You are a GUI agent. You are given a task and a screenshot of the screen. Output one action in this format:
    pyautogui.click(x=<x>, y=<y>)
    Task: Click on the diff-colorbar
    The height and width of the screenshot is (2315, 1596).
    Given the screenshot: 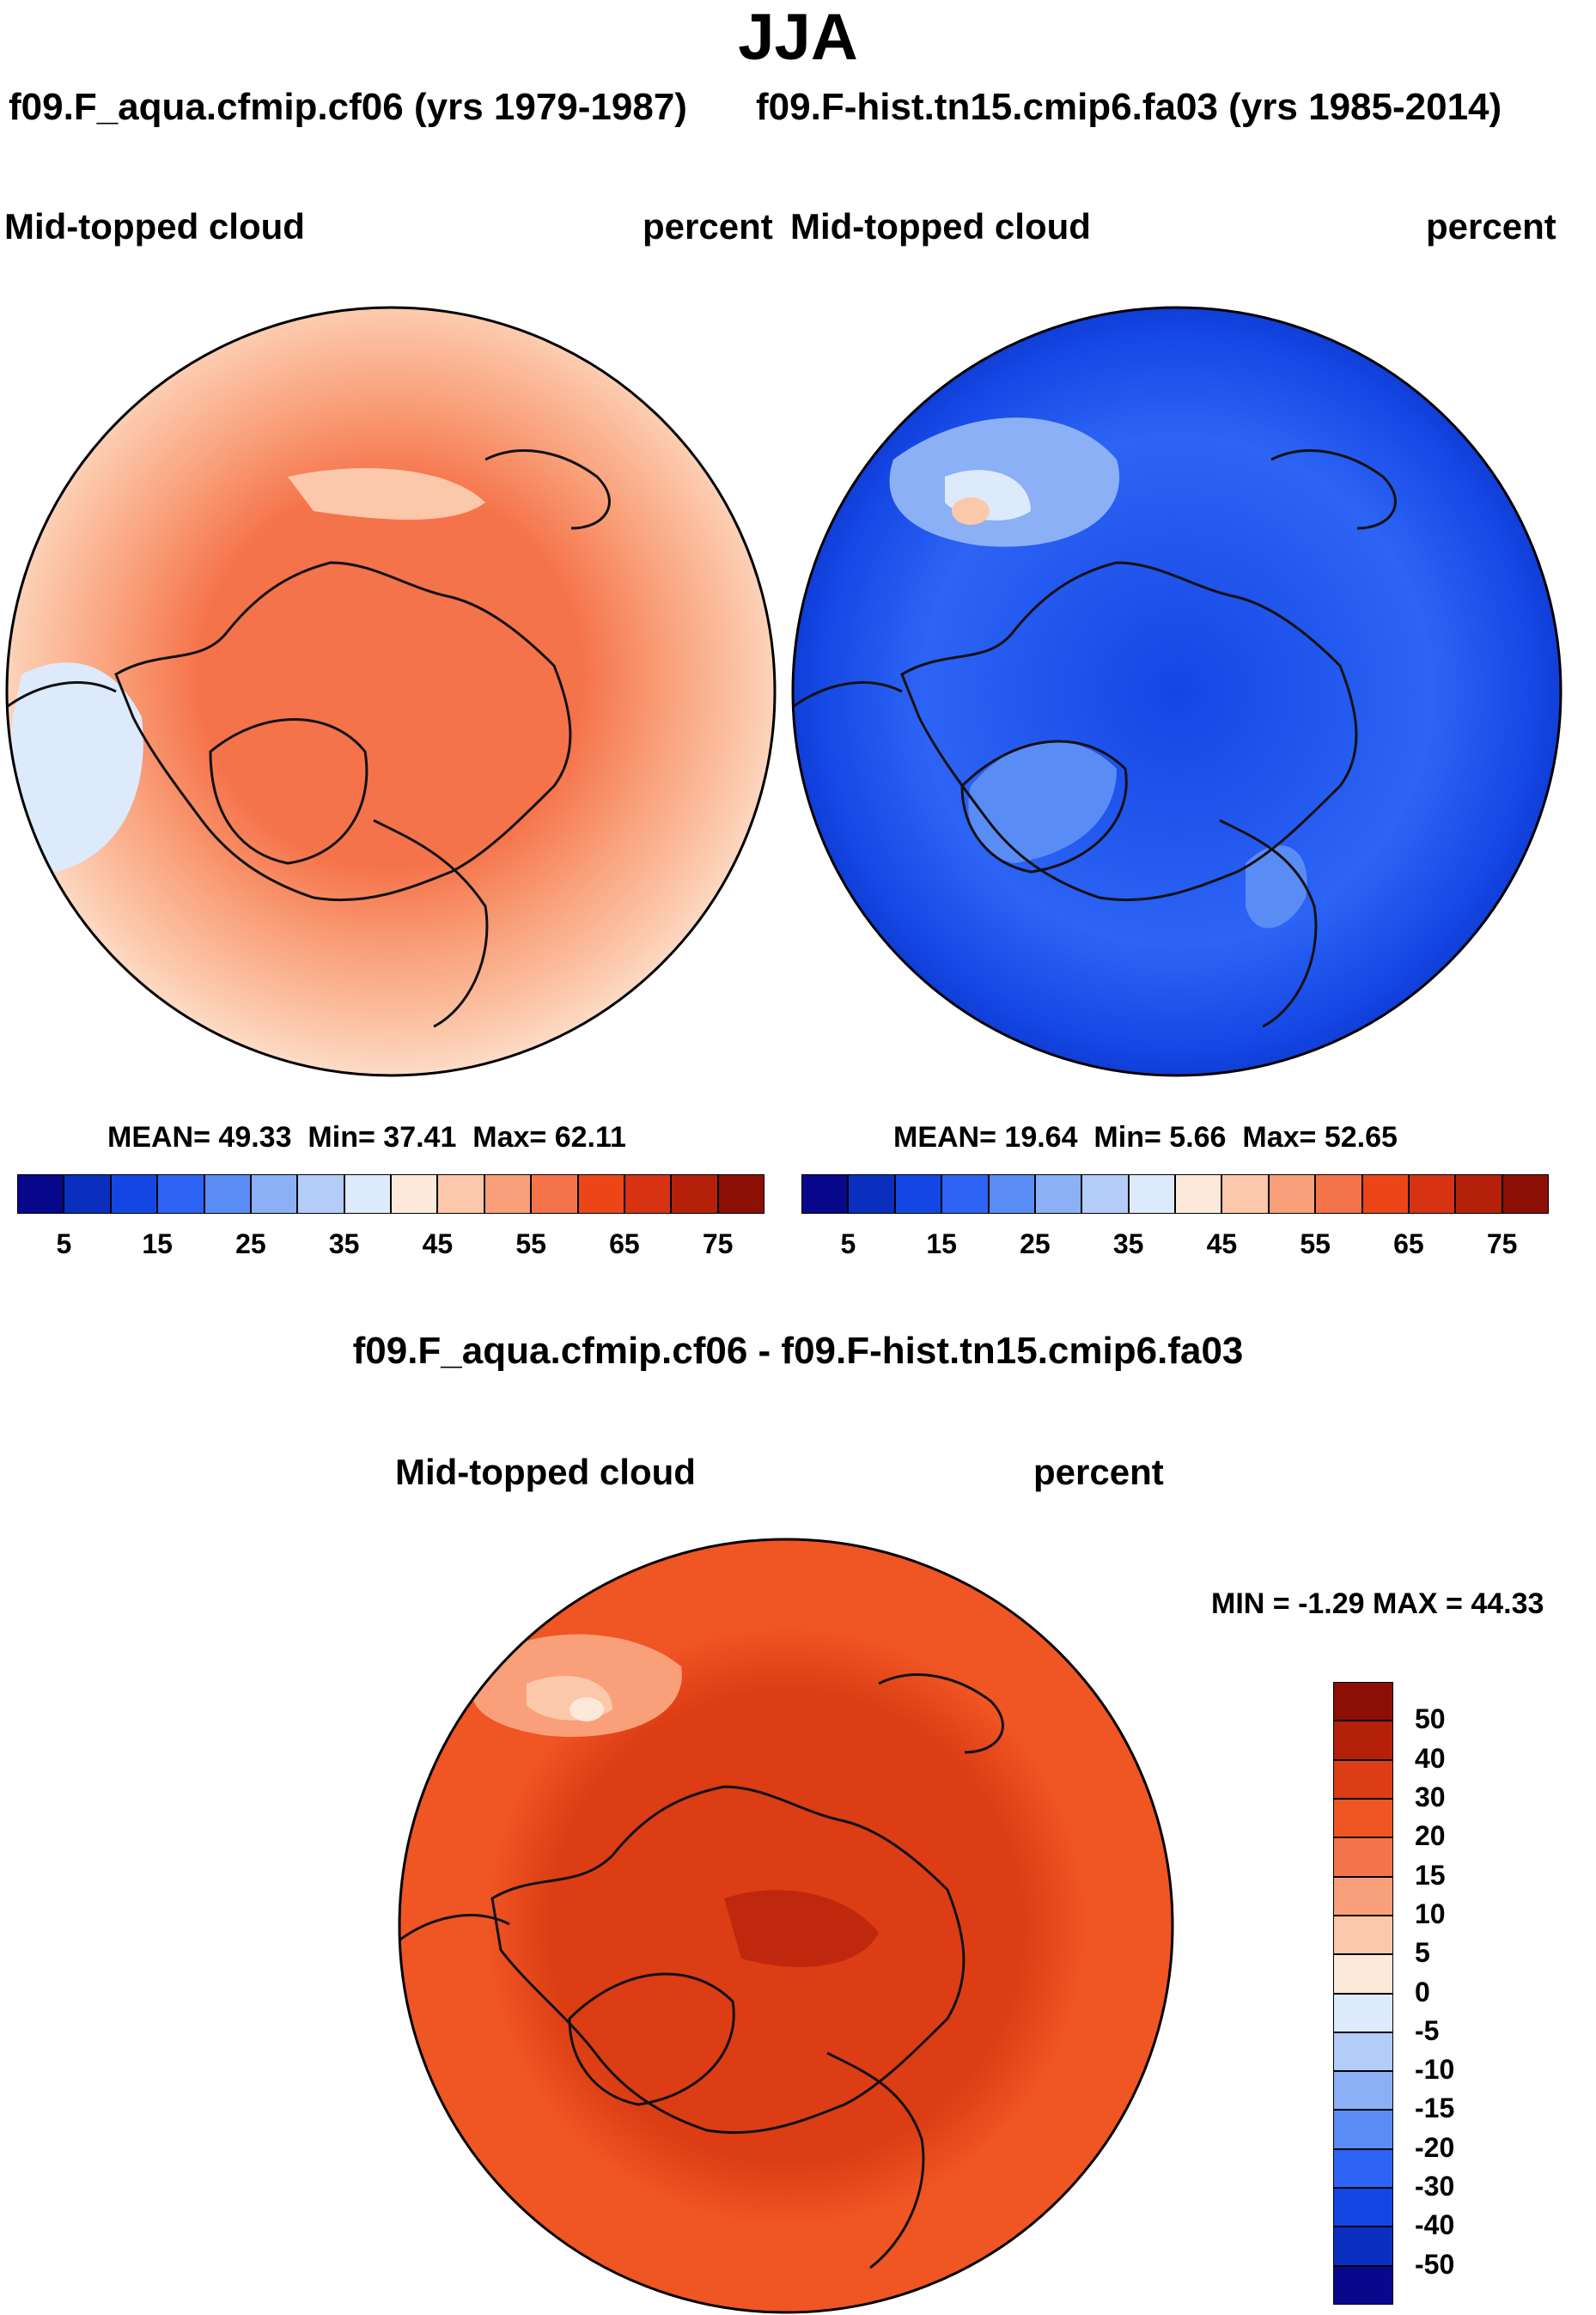 What is the action you would take?
    pyautogui.click(x=1363, y=1993)
    